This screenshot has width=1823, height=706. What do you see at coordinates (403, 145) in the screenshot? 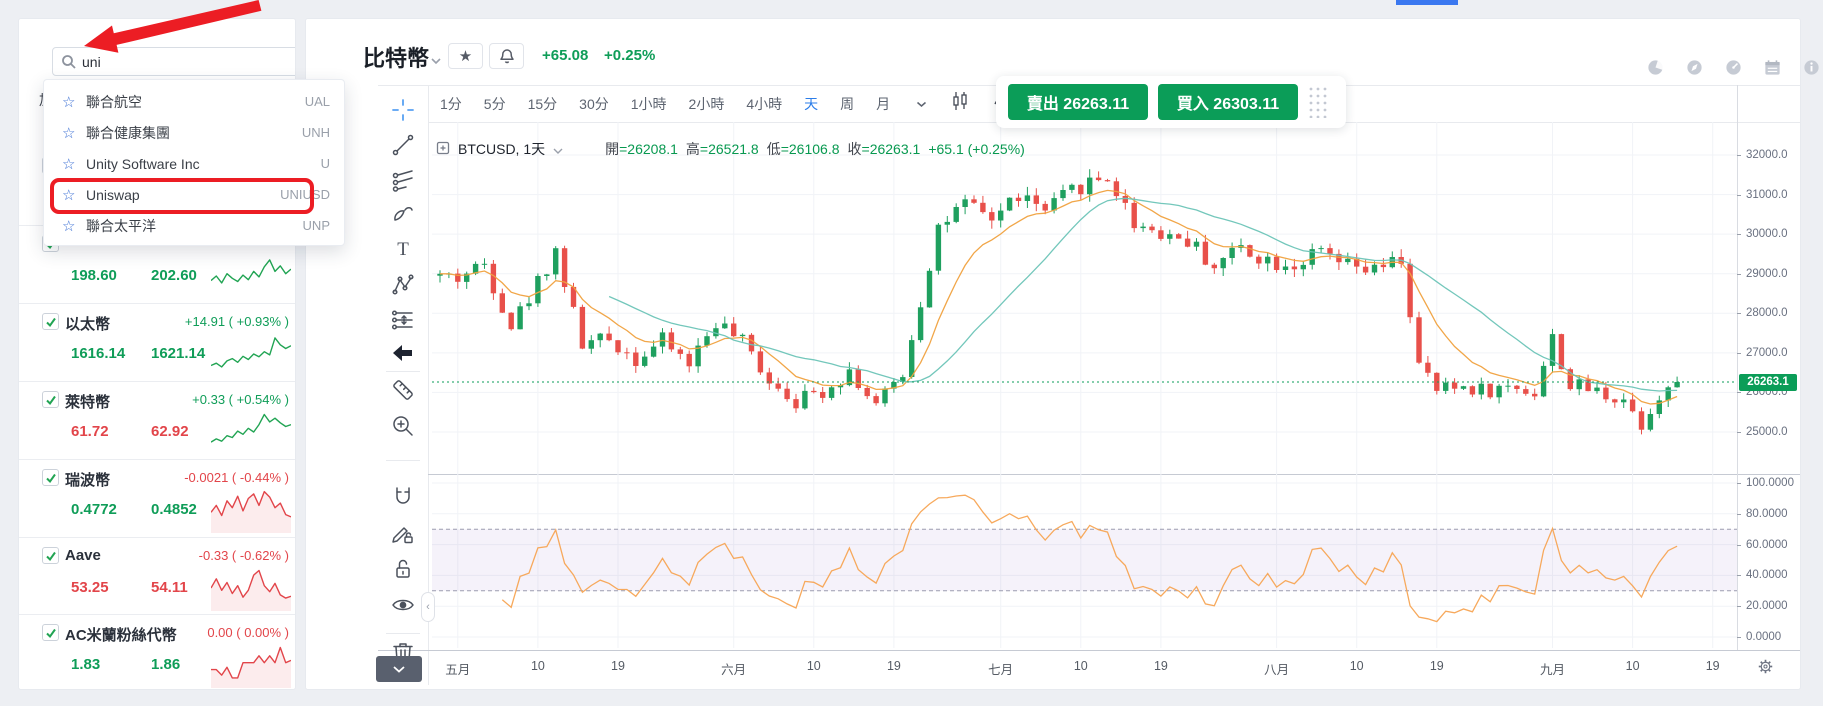
I see `trend-line-tool-icon` at bounding box center [403, 145].